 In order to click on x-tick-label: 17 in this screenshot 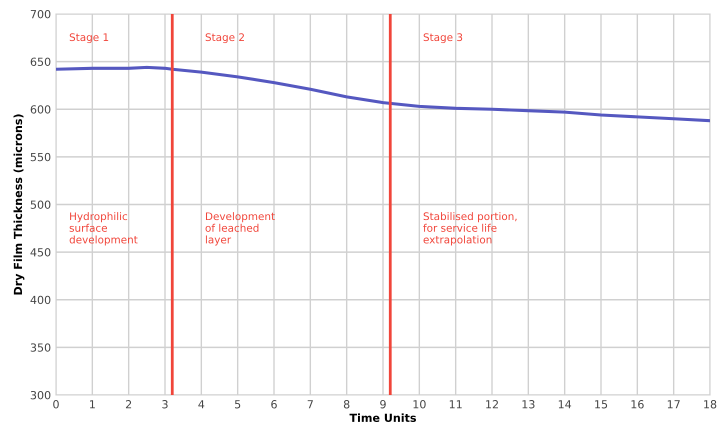, I will do `click(674, 404)`.